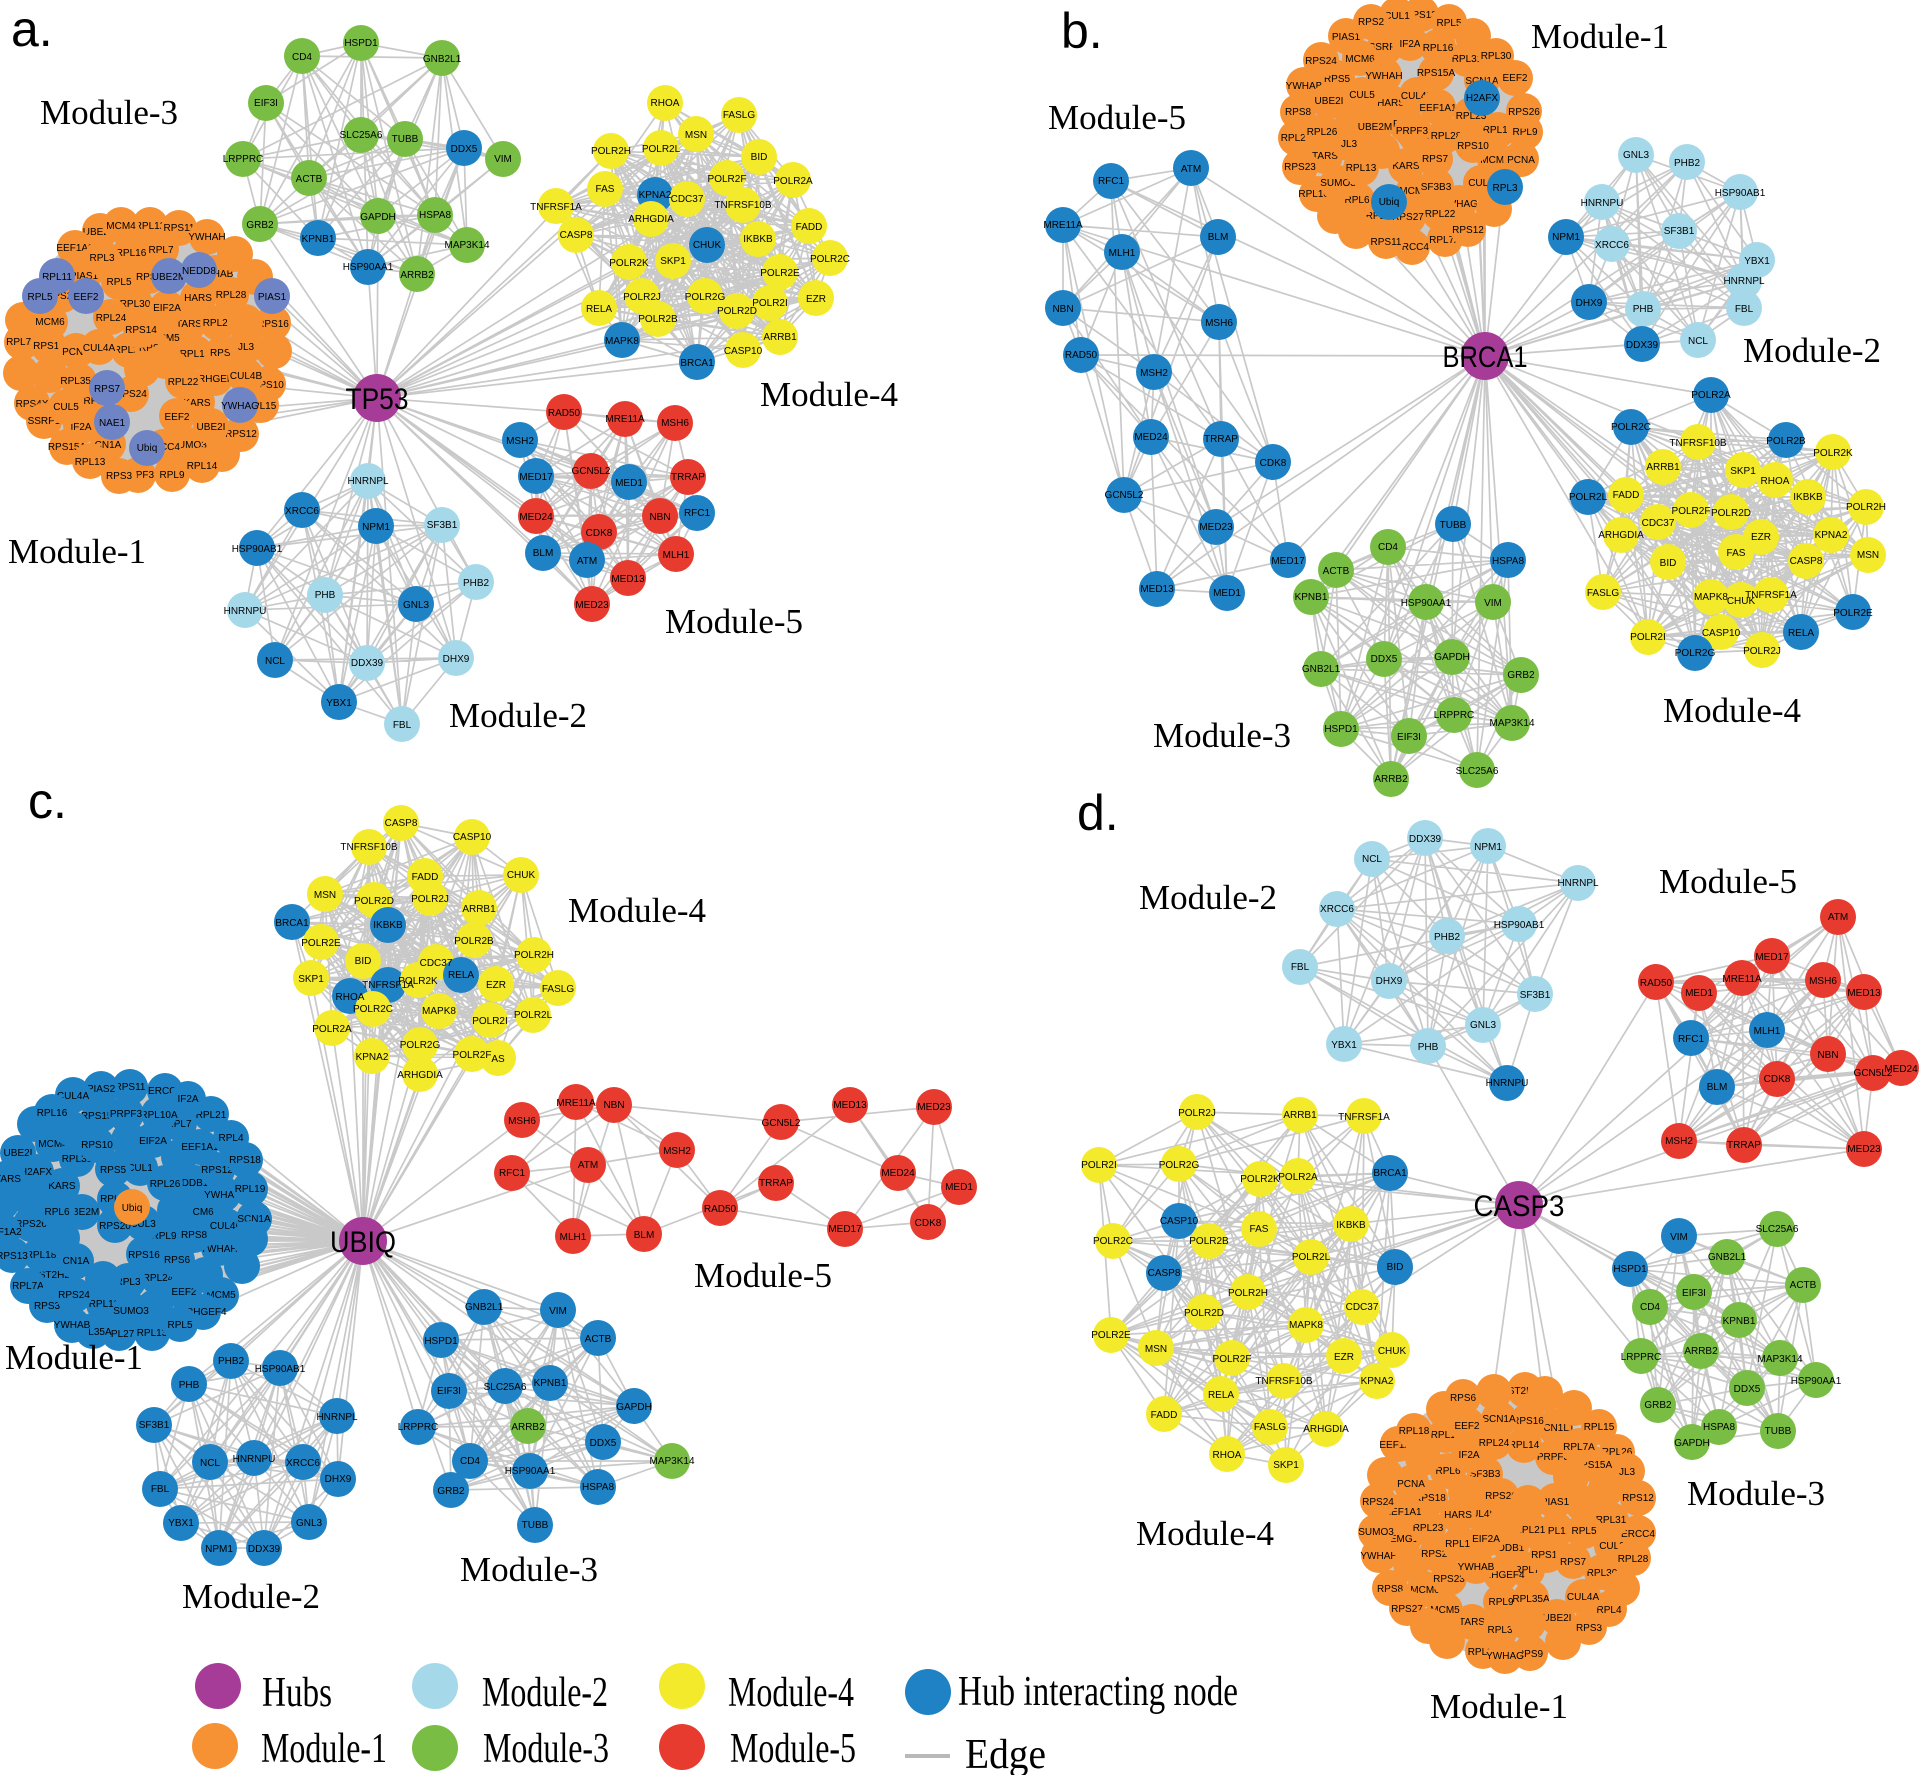 The image size is (1923, 1775). Describe the element at coordinates (140, 1168) in the screenshot. I see `svg-text: CUL1` at that location.